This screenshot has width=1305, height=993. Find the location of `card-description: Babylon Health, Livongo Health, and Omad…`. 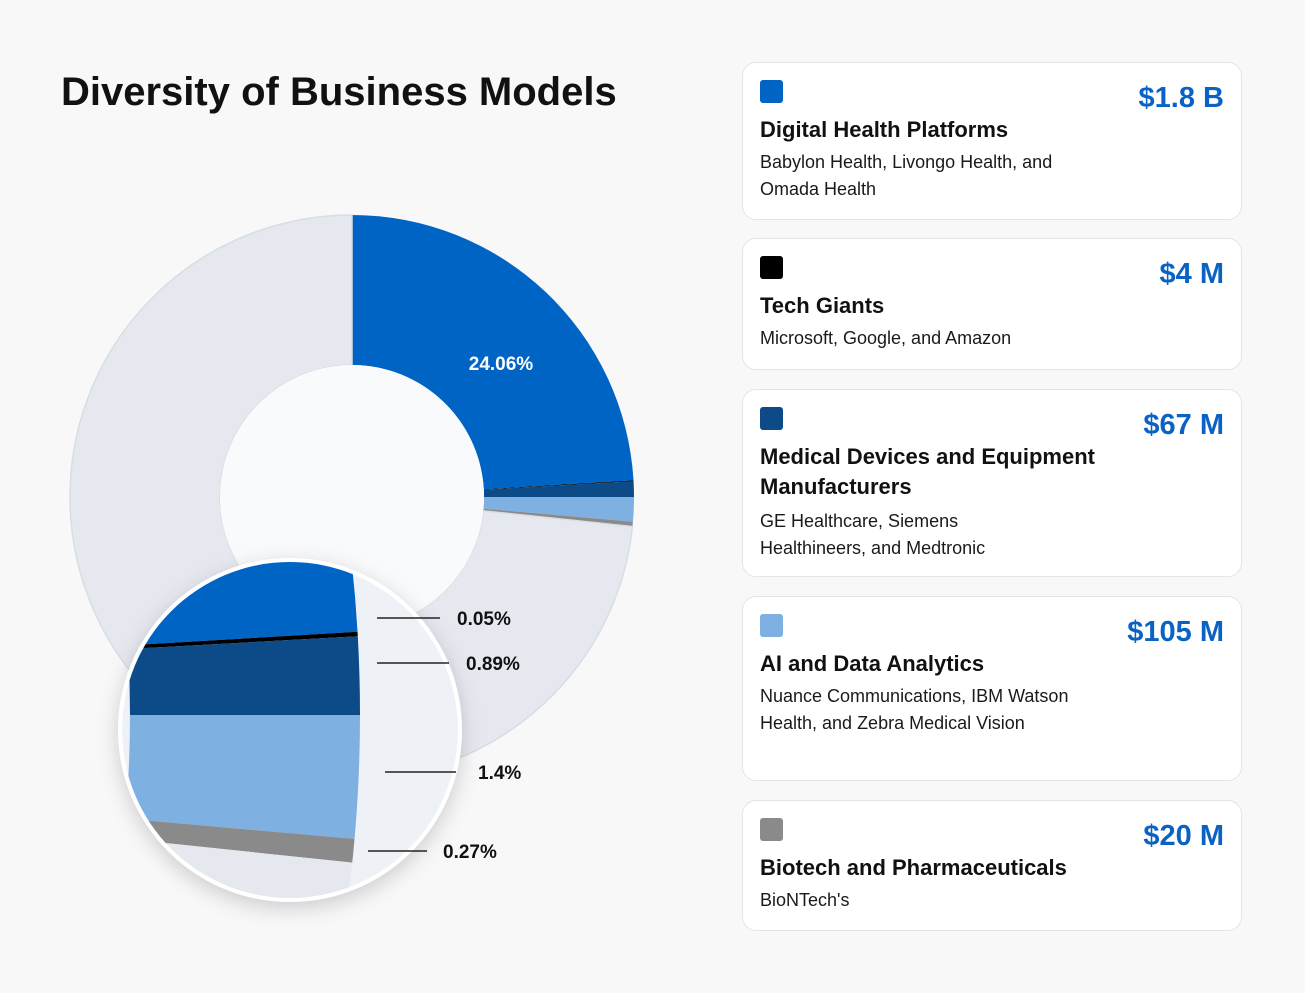

card-description: Babylon Health, Livongo Health, and Omad… is located at coordinates (906, 175).